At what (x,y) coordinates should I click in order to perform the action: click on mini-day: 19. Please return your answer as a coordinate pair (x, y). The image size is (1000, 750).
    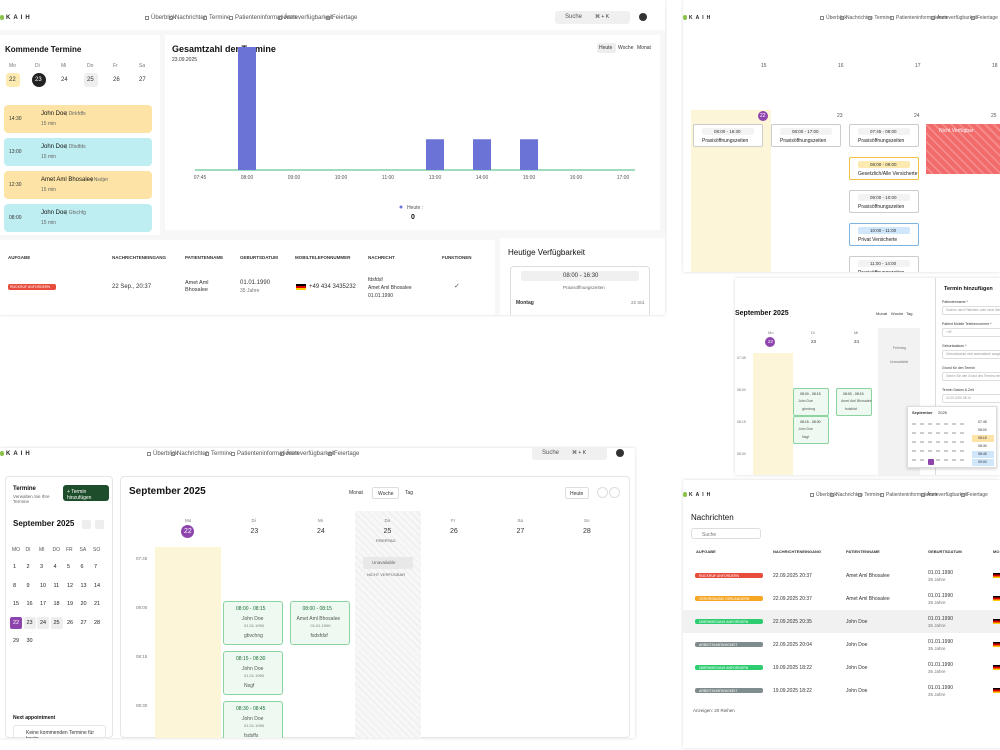
    Looking at the image, I should click on (70, 604).